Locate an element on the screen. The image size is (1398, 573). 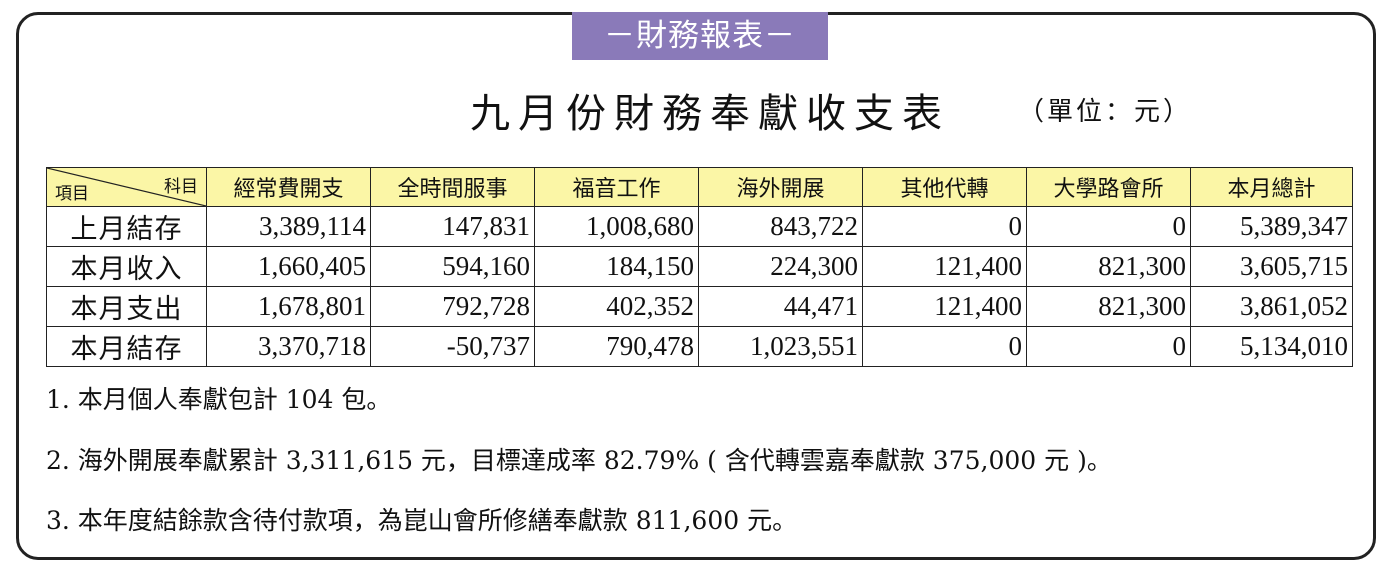
unit-label: （單位：元） is located at coordinates (1105, 112).